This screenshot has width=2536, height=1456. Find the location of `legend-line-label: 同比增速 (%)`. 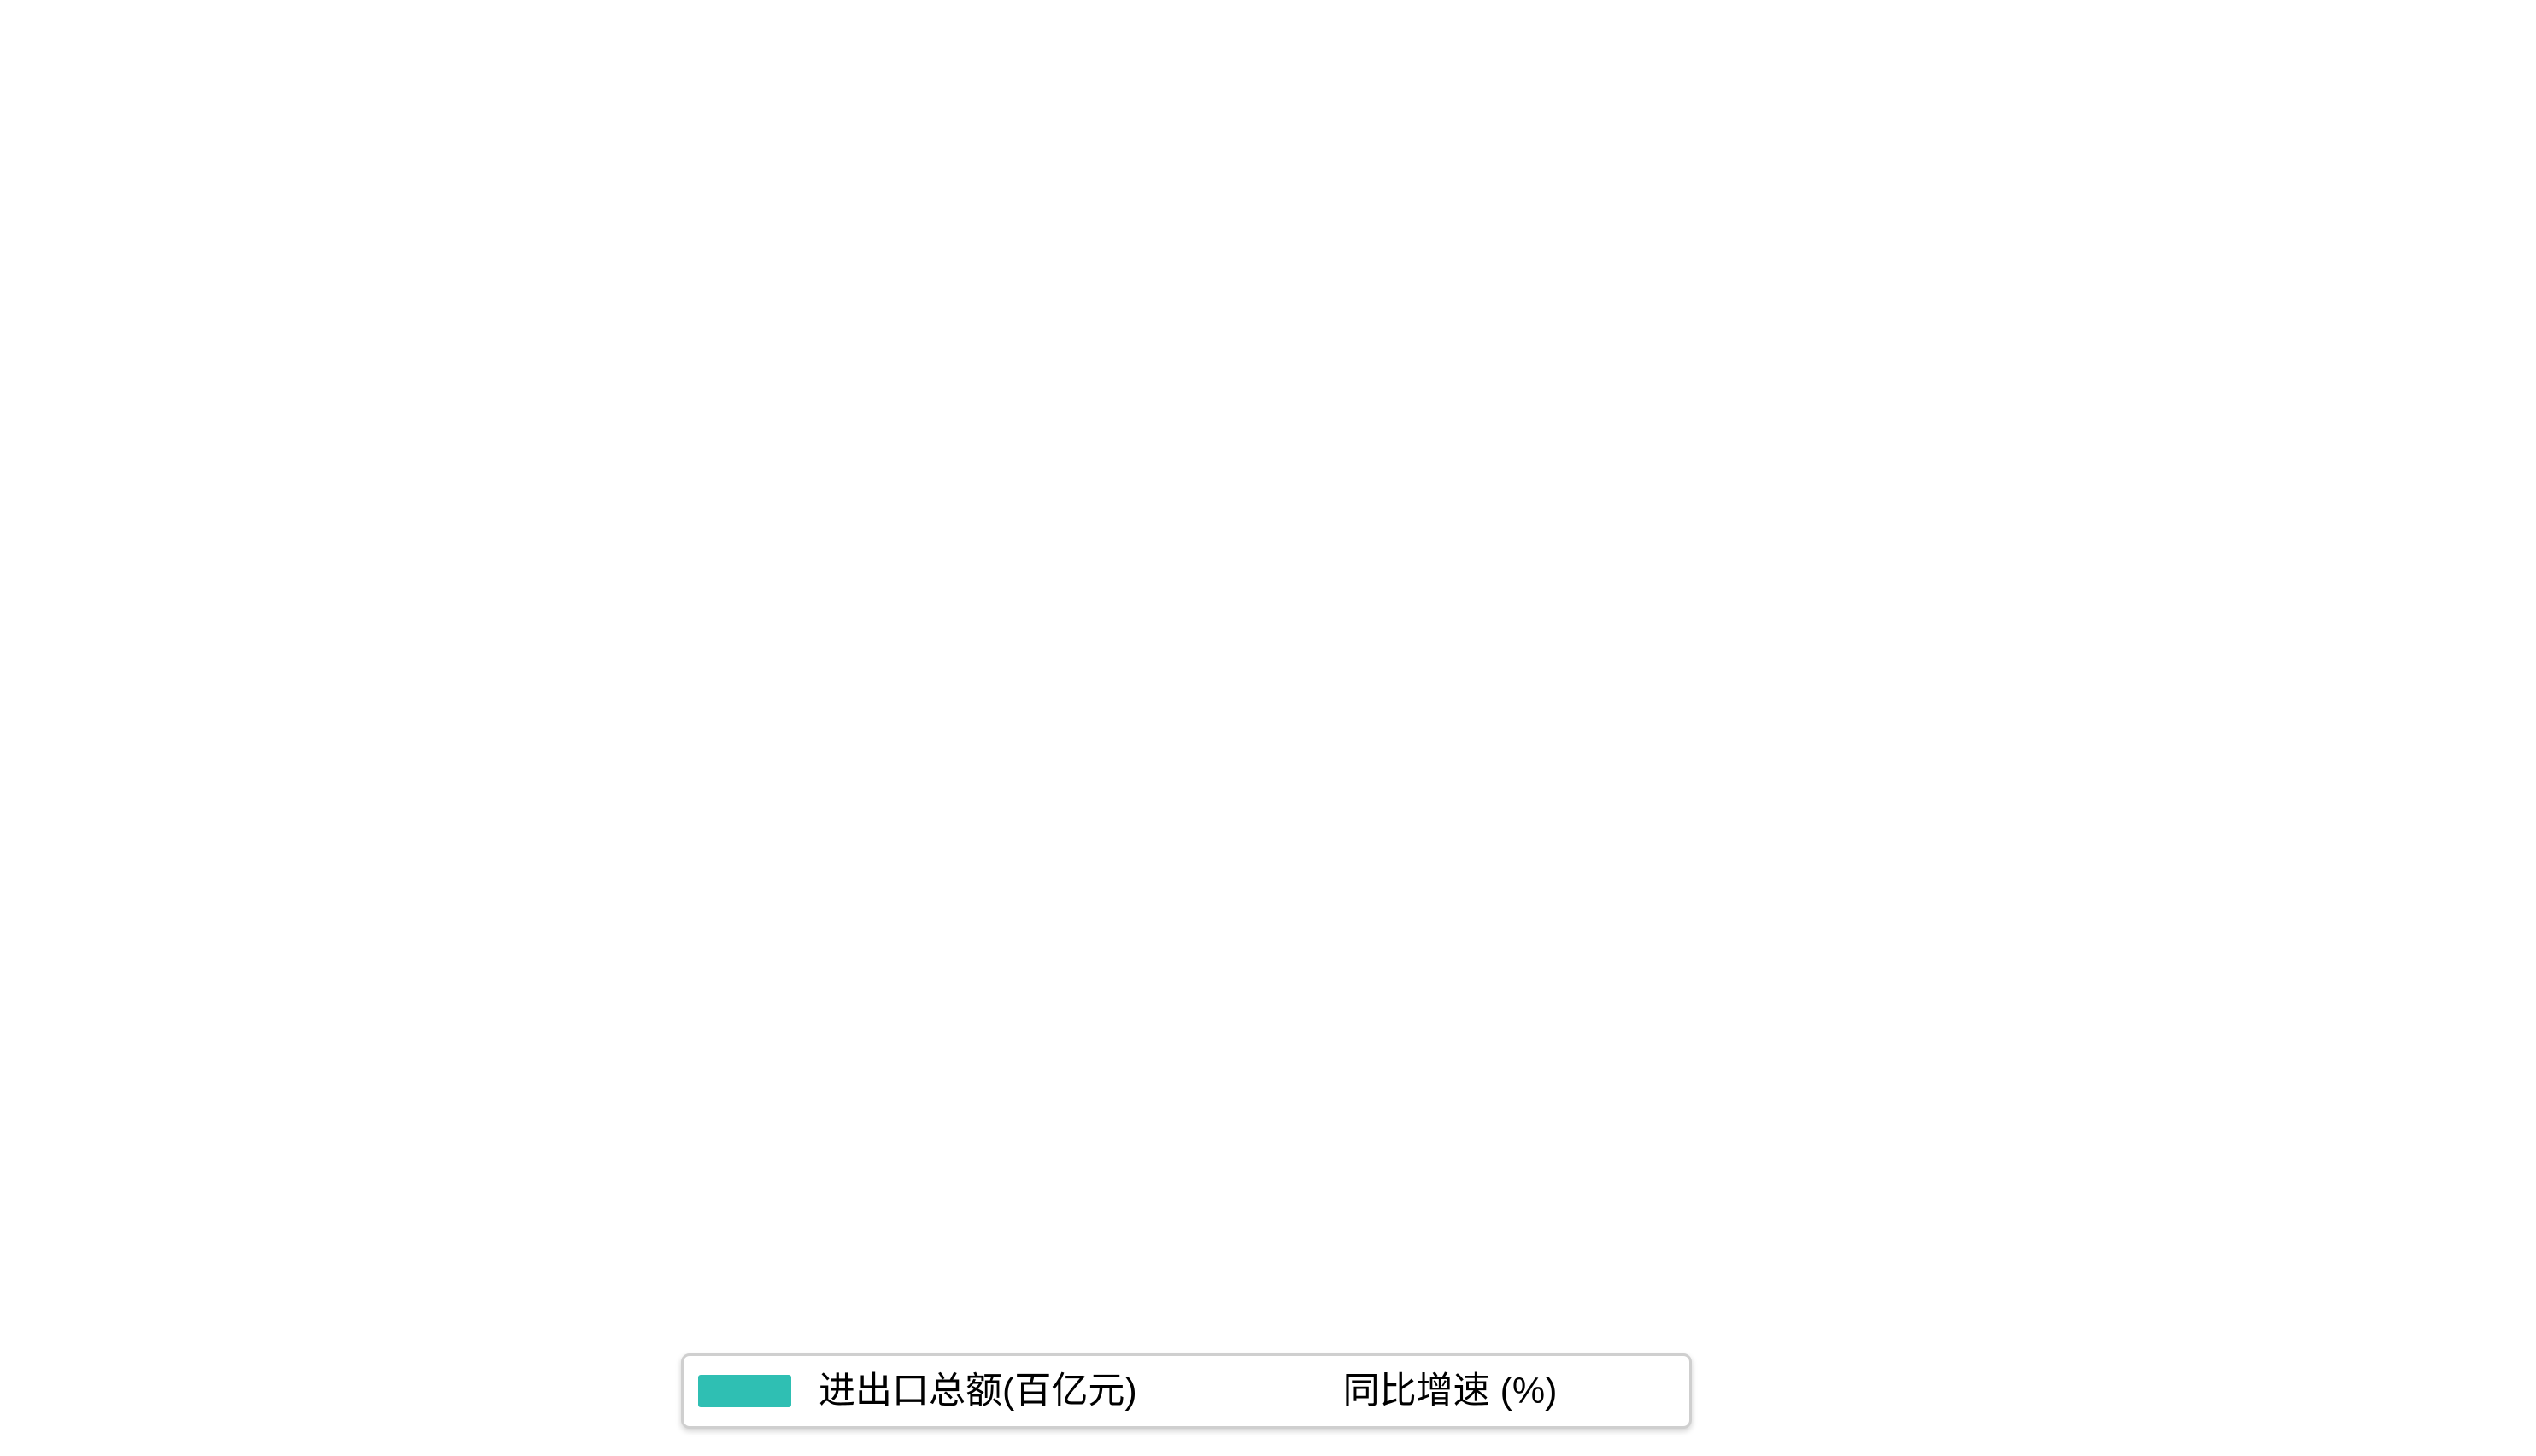

legend-line-label: 同比增速 (%) is located at coordinates (1450, 1391).